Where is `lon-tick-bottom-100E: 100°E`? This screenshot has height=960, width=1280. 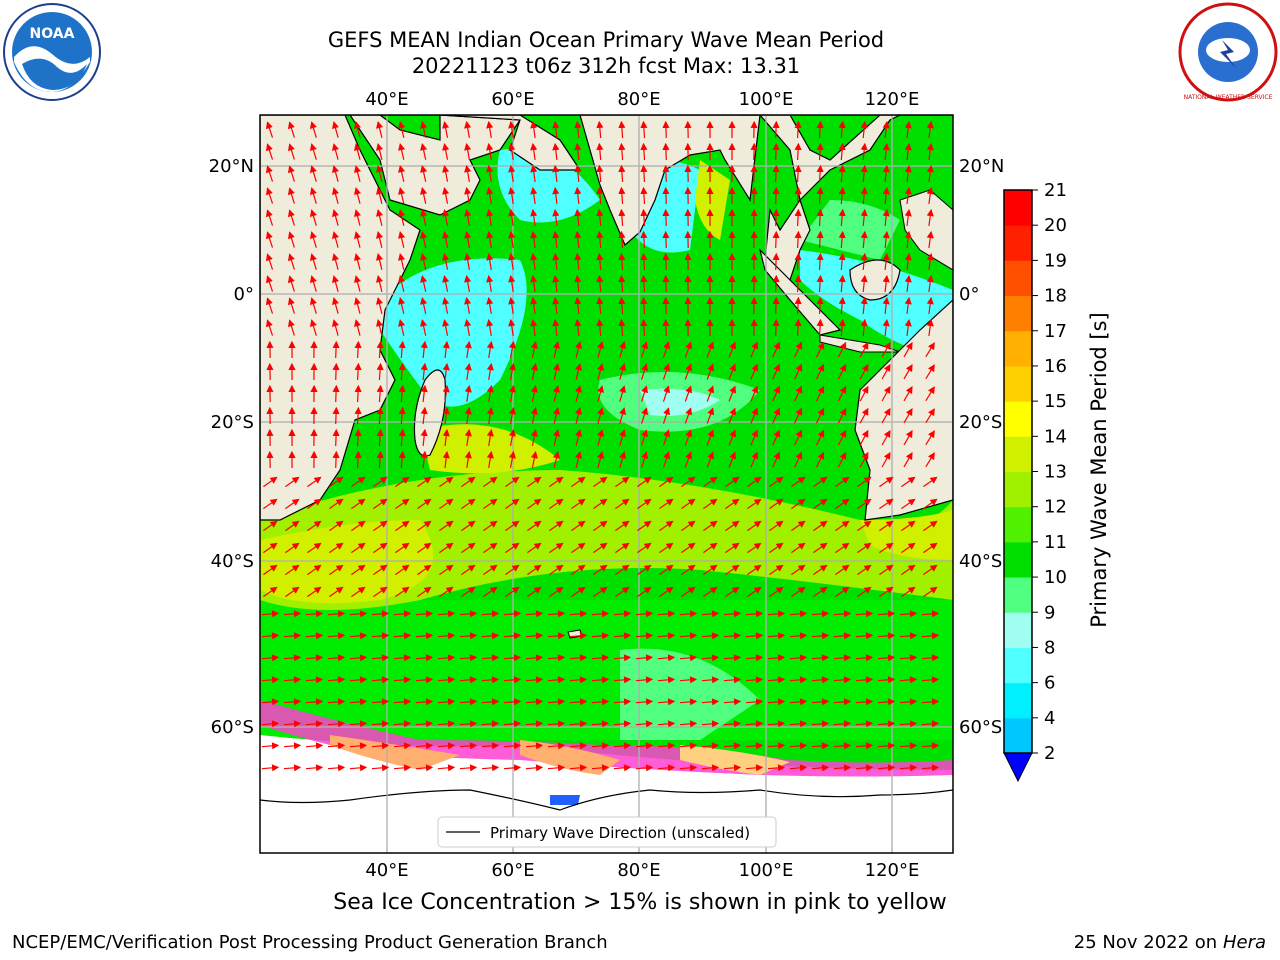
lon-tick-bottom-100E: 100°E is located at coordinates (766, 870).